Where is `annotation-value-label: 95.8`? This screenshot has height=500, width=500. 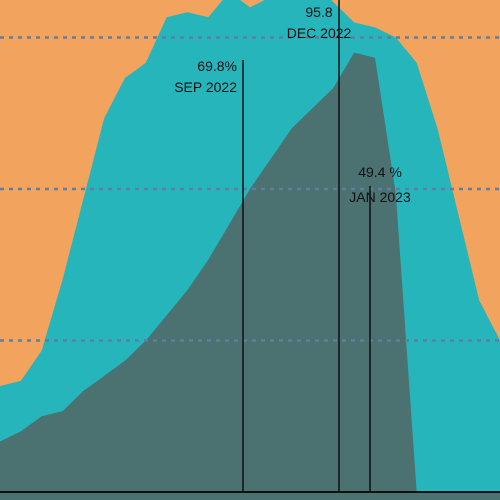 annotation-value-label: 95.8 is located at coordinates (318, 12).